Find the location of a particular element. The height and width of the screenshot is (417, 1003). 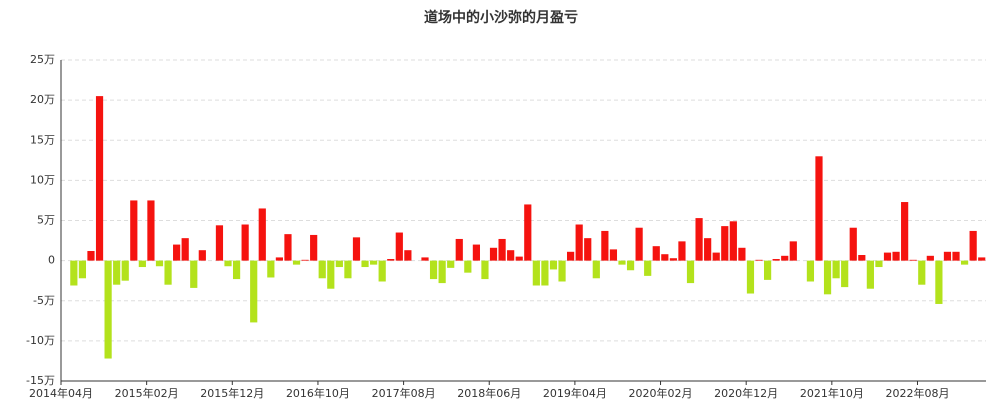

y-tick-label: 15万 is located at coordinates (42, 139).